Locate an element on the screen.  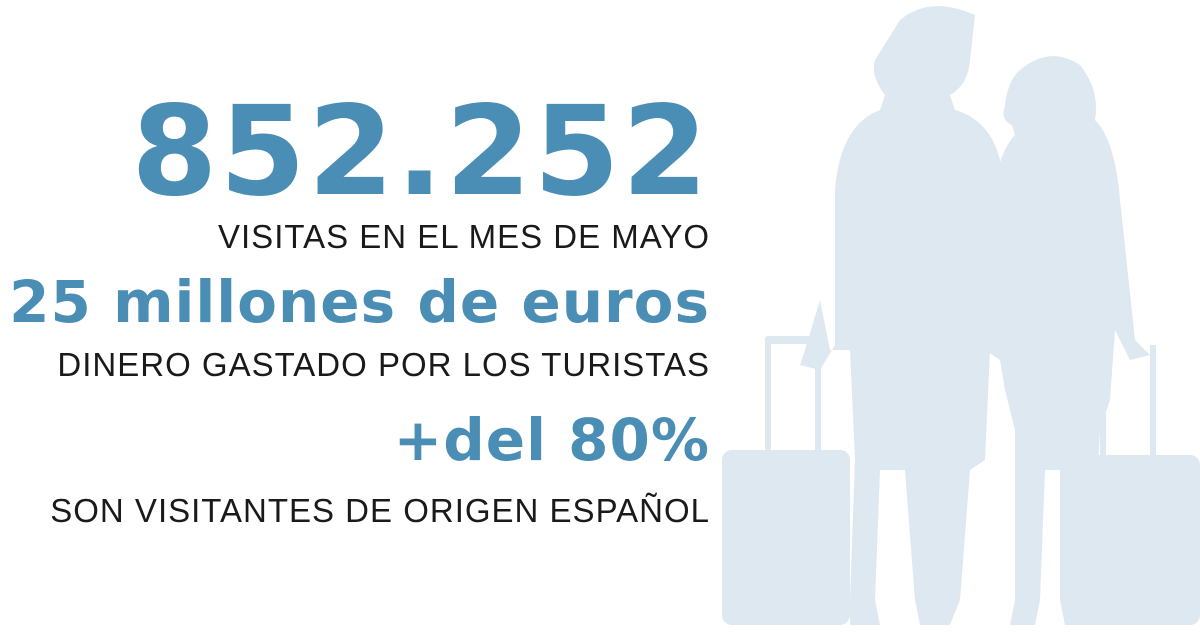
stat-spending-label: DINERO GASTADO POR LOS TURISTAS is located at coordinates (383, 364).